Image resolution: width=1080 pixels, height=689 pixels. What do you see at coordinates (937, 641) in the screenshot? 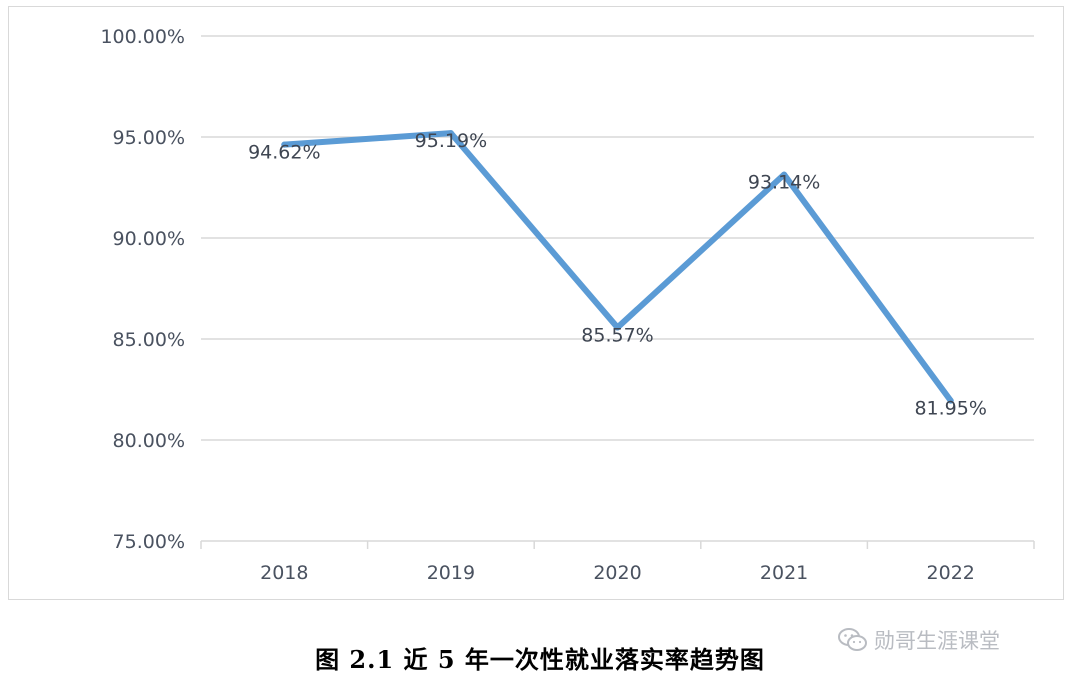
I see `watermark-text: 勋哥生涯课堂` at bounding box center [937, 641].